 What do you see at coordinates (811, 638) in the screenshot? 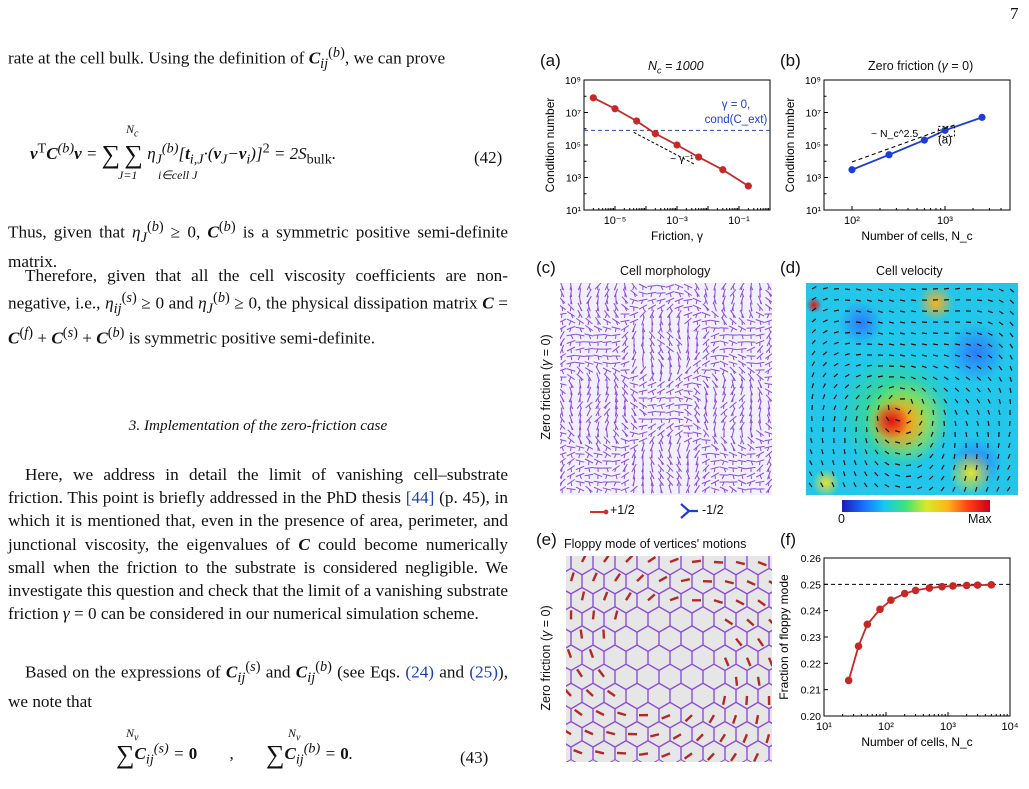
I see `y-tick-label: 0.23` at bounding box center [811, 638].